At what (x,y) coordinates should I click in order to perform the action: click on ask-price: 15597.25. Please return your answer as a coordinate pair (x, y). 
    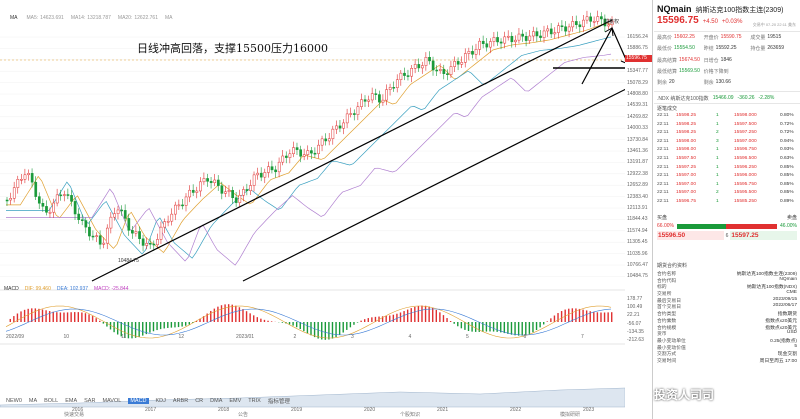
    Looking at the image, I should click on (763, 235).